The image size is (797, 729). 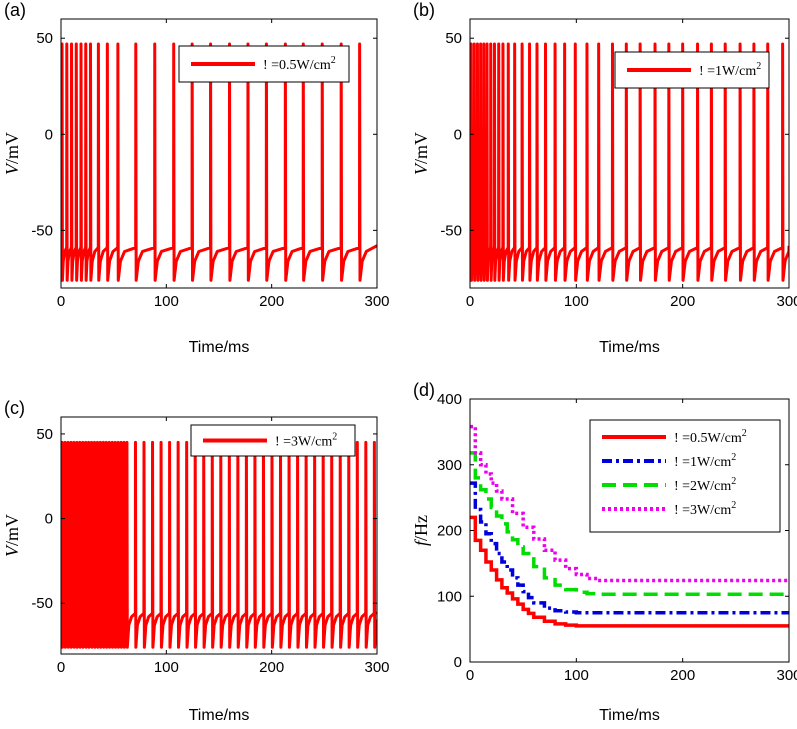 What do you see at coordinates (14, 408) in the screenshot?
I see `panel-label: (c)` at bounding box center [14, 408].